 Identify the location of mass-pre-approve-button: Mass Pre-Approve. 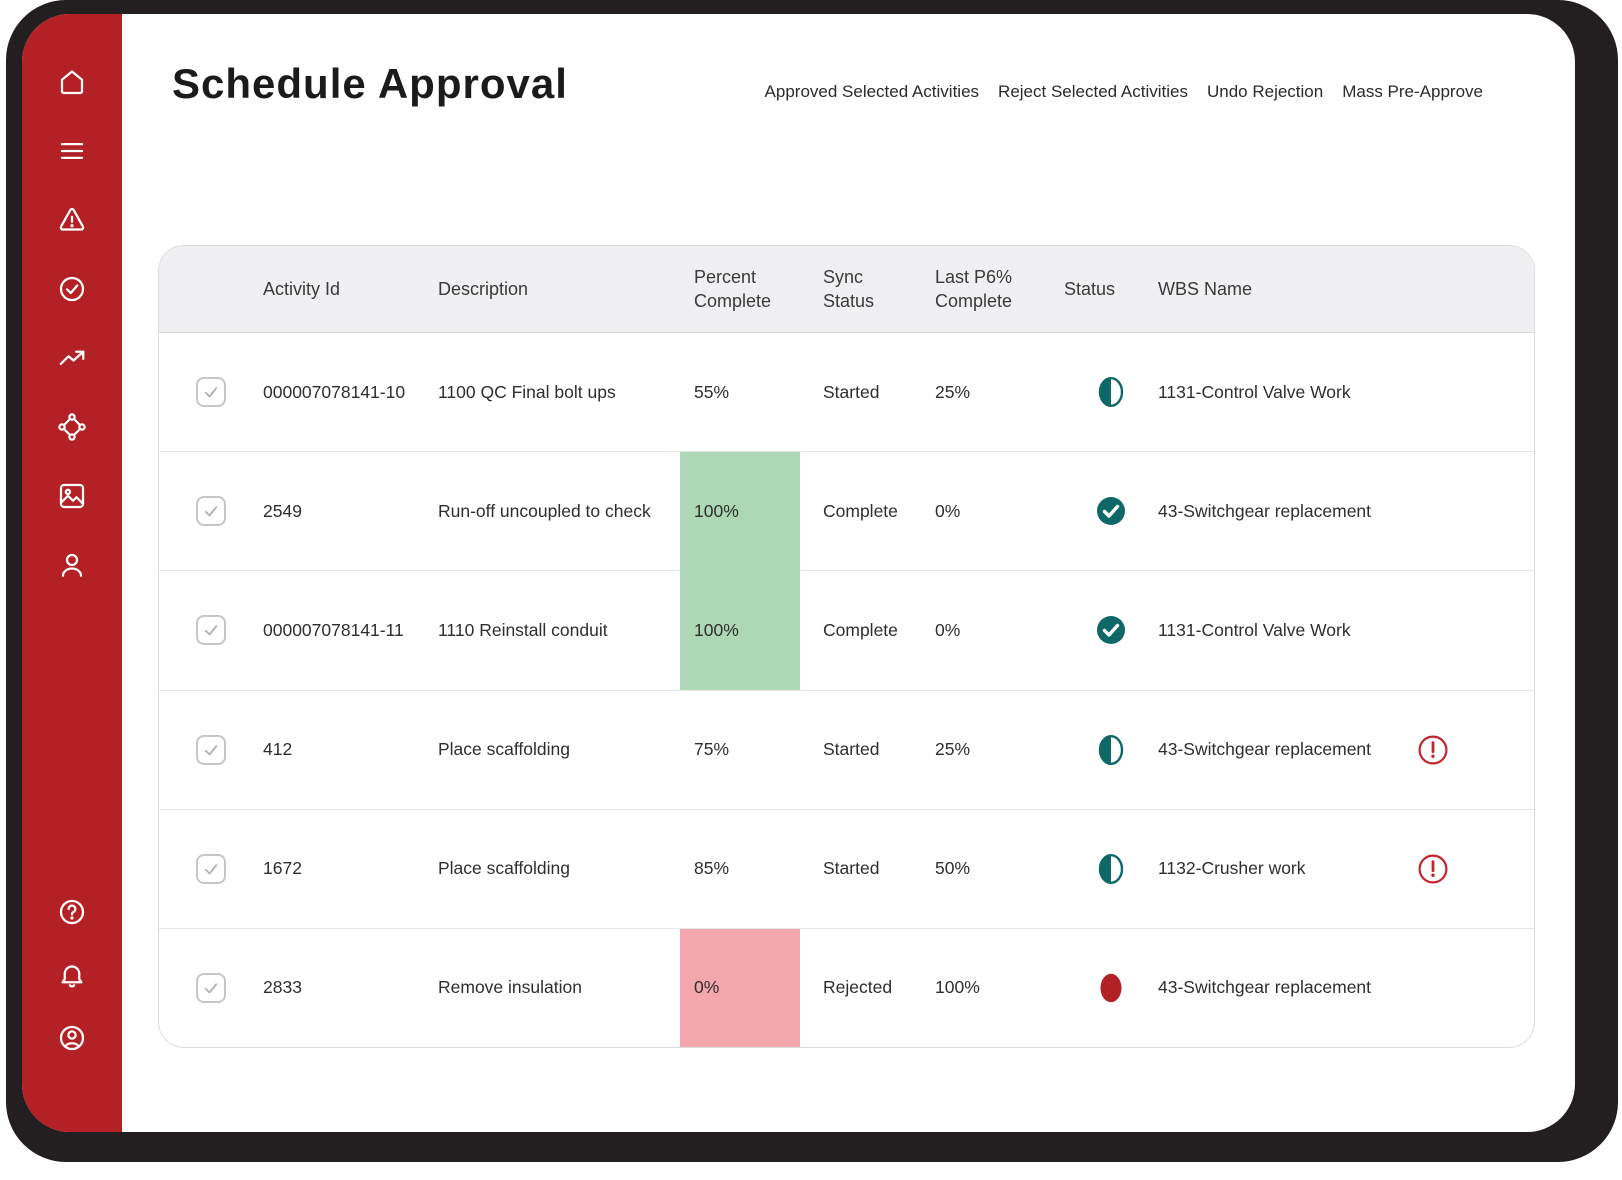
(1412, 91).